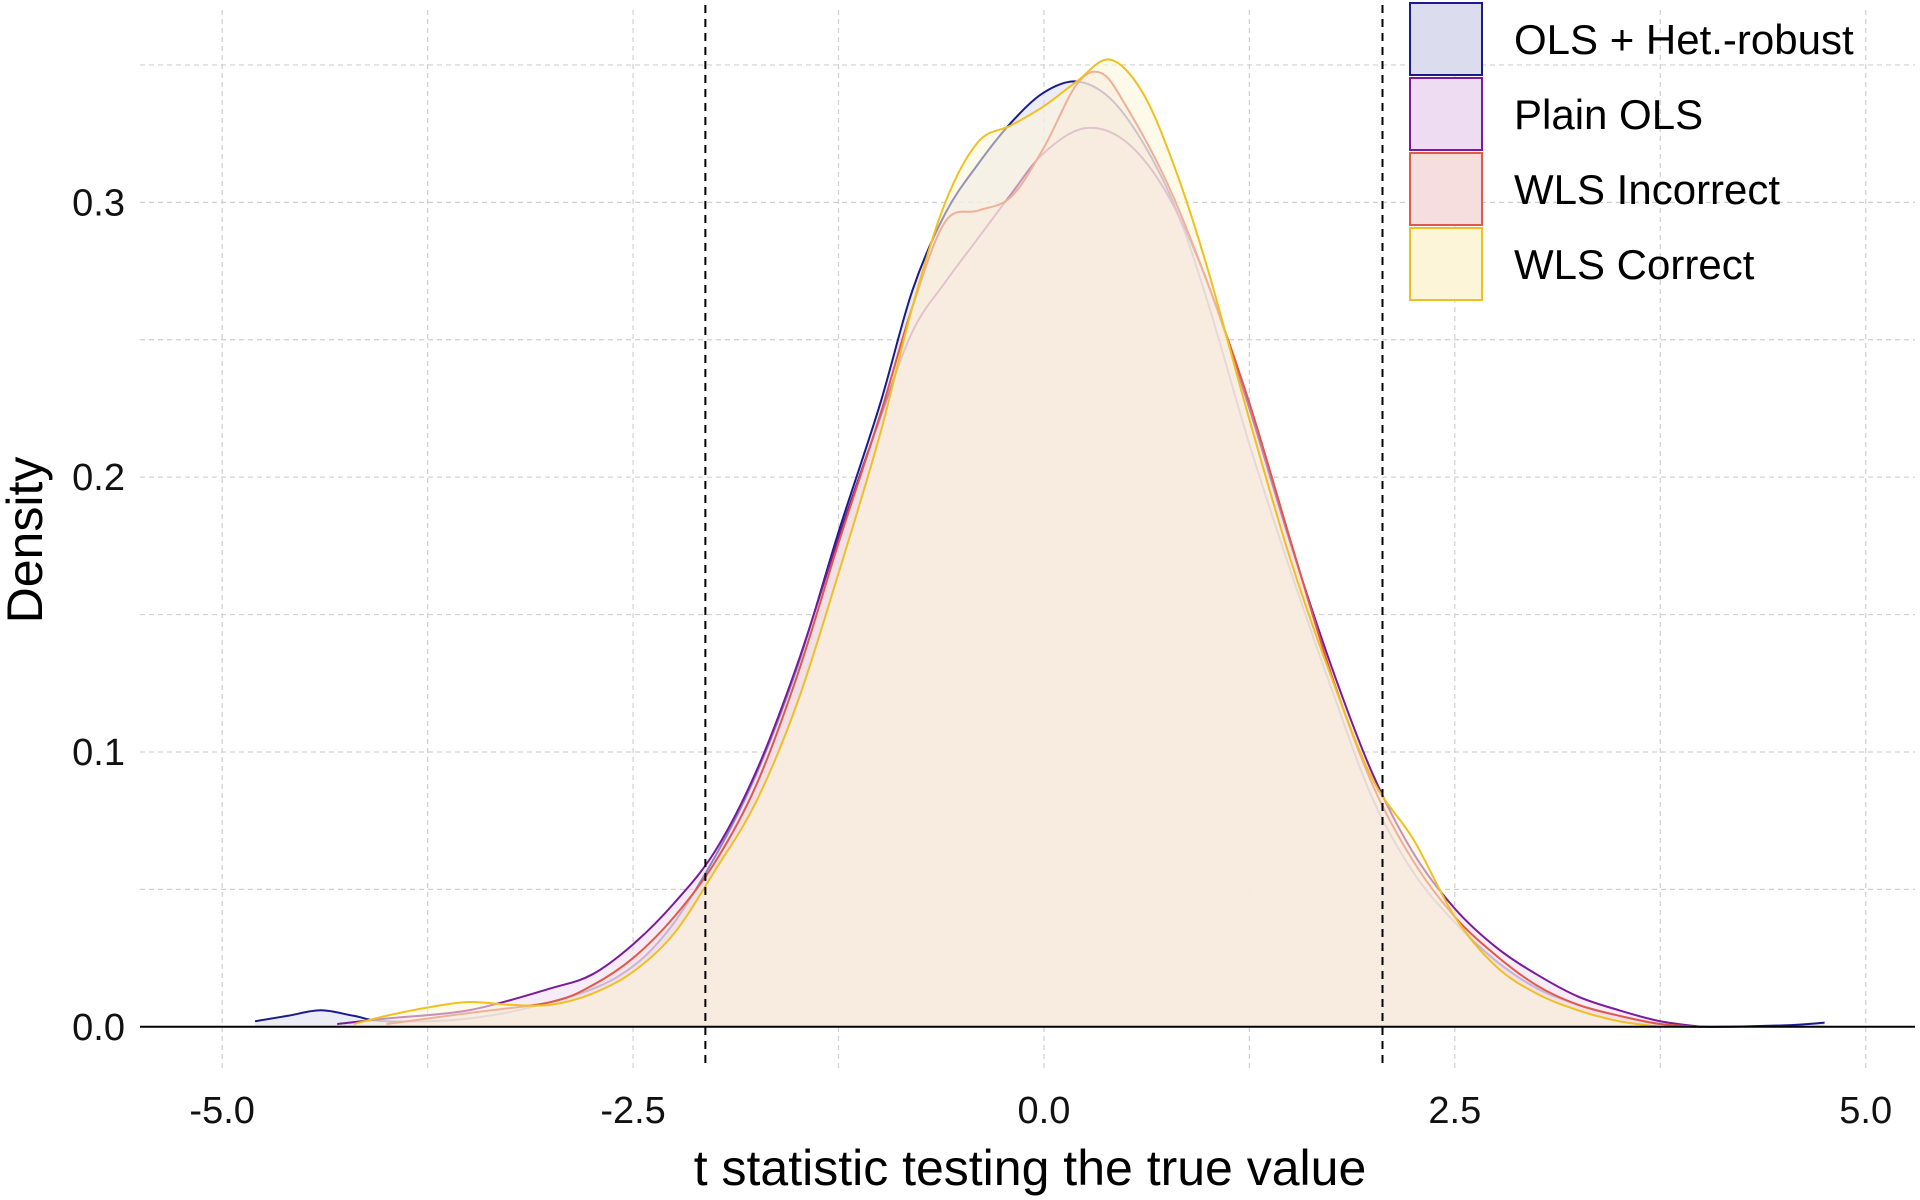  Describe the element at coordinates (1030, 1168) in the screenshot. I see `x-axis-title: t statistic testing the true value` at that location.